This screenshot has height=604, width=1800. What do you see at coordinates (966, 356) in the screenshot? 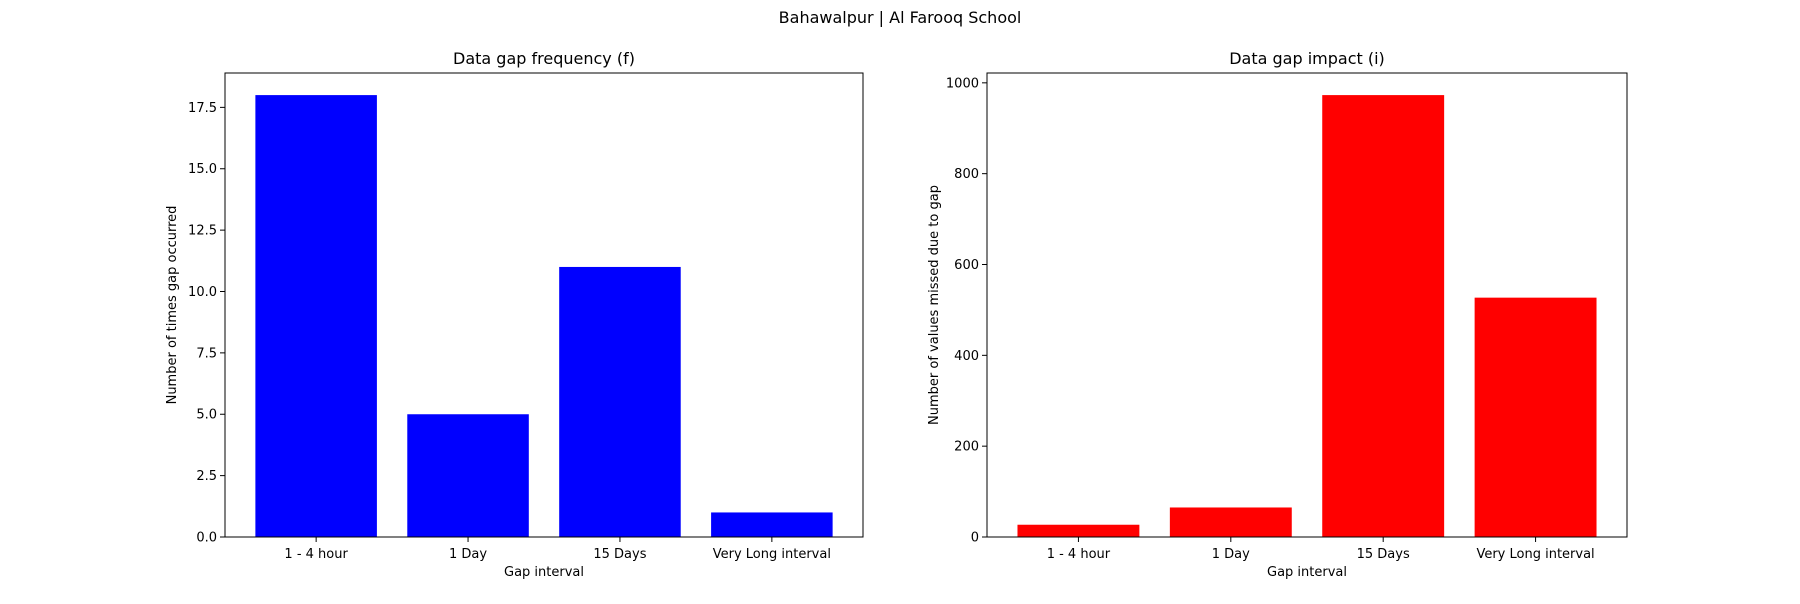
I see `y-tick-label: 400` at bounding box center [966, 356].